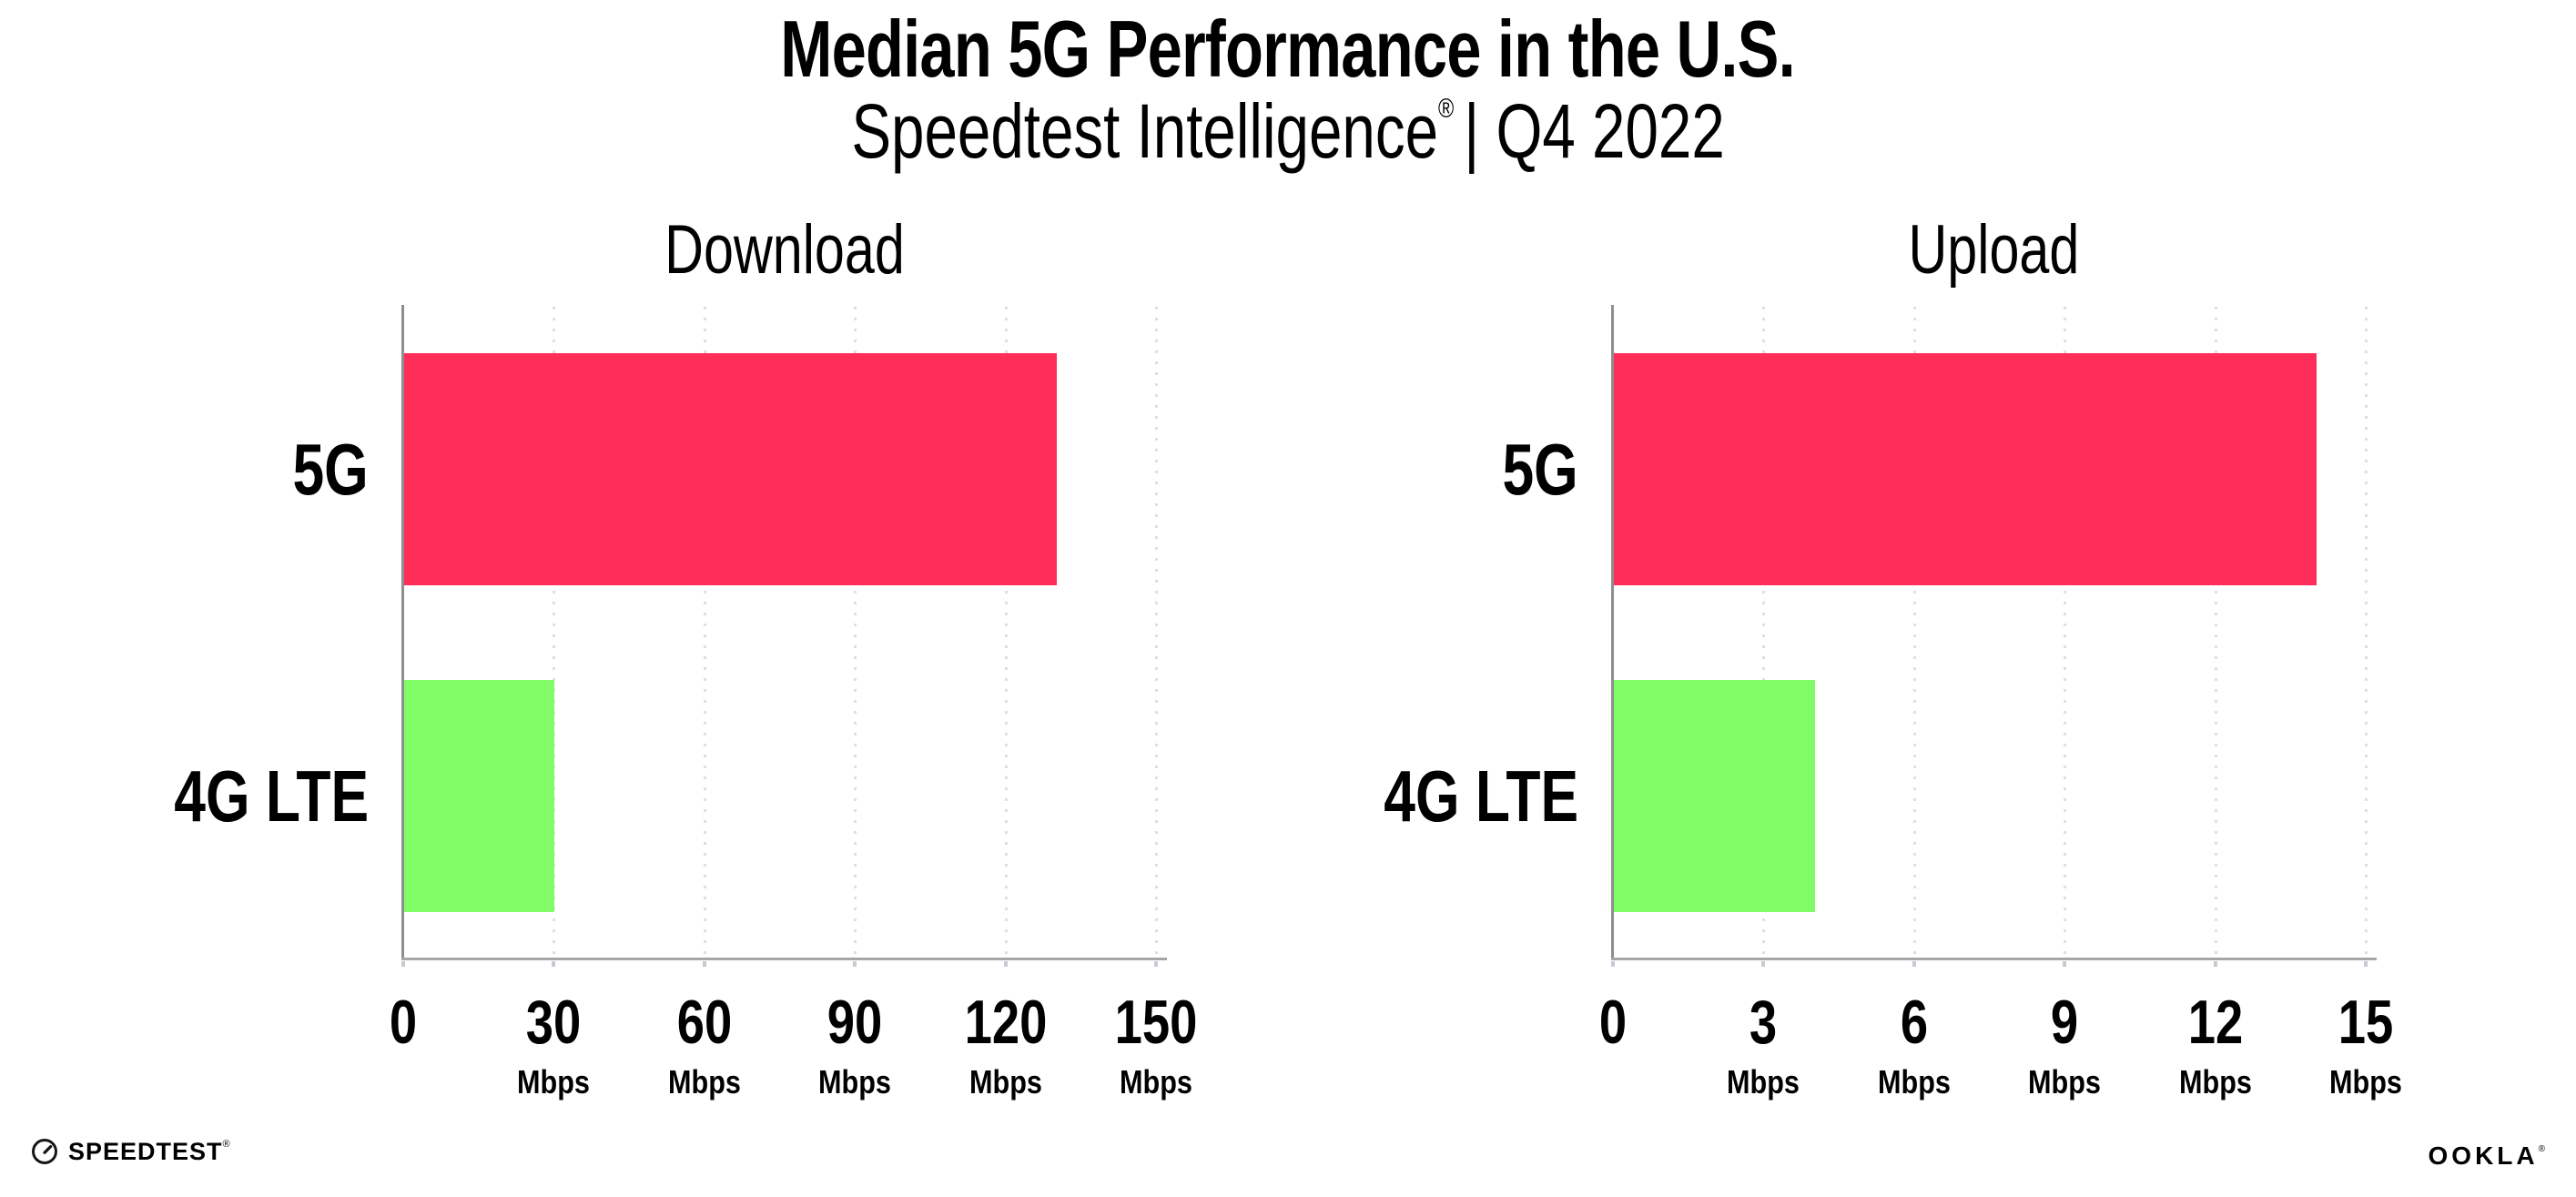  I want to click on gridline-150-download, so click(1156, 633).